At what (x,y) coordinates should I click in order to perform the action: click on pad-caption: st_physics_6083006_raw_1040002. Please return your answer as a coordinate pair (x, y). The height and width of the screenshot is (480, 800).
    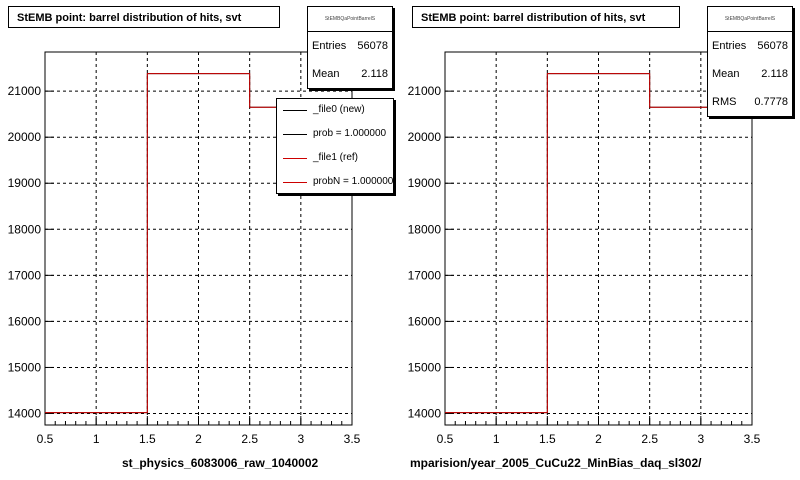
    Looking at the image, I should click on (220, 463).